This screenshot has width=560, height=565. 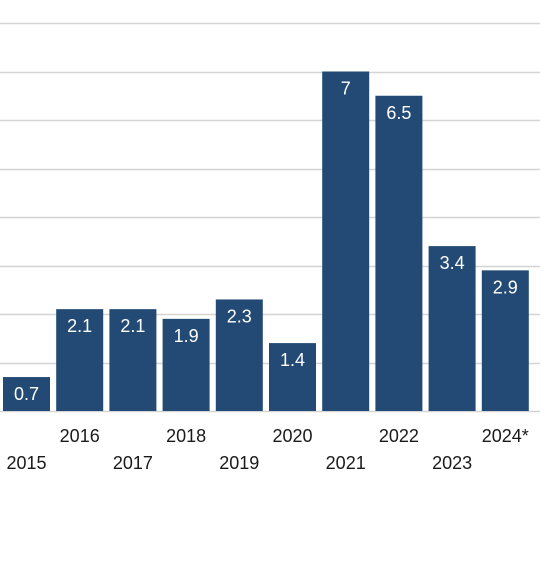 I want to click on bar-2017, so click(x=133, y=360).